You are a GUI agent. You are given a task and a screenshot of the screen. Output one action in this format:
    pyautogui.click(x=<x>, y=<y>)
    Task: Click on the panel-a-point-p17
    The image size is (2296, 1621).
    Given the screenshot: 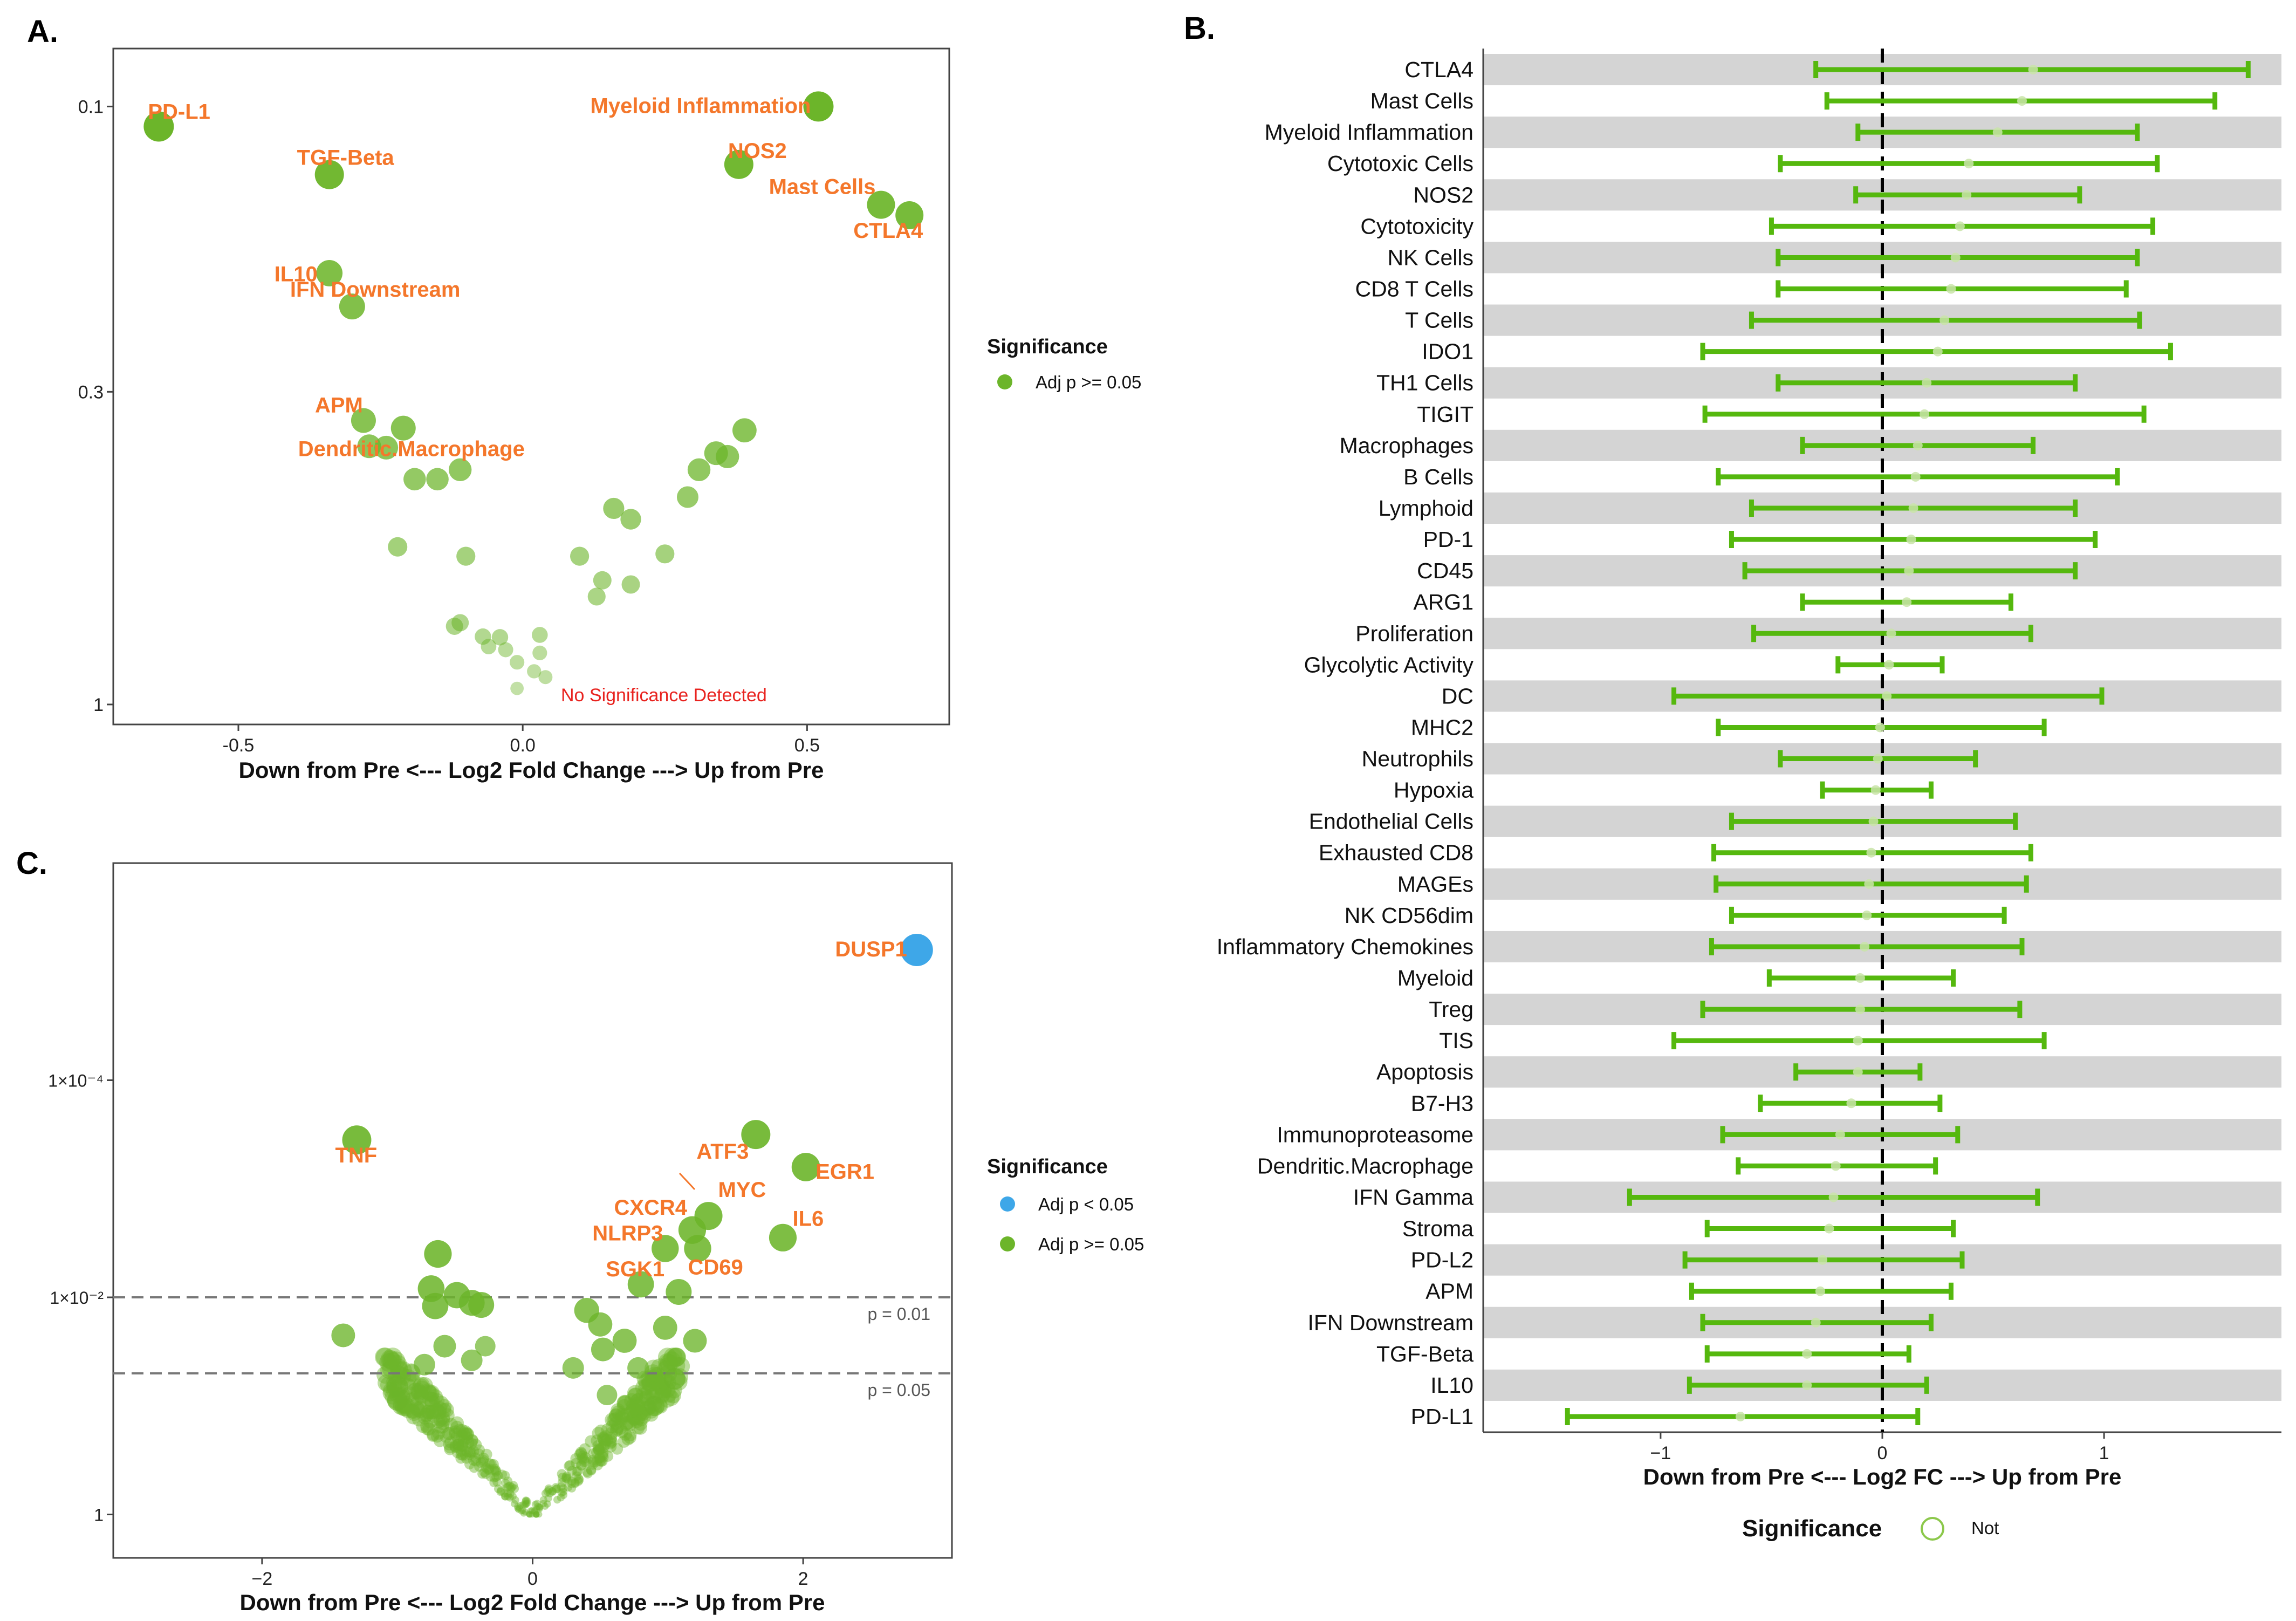 What is the action you would take?
    pyautogui.click(x=460, y=470)
    